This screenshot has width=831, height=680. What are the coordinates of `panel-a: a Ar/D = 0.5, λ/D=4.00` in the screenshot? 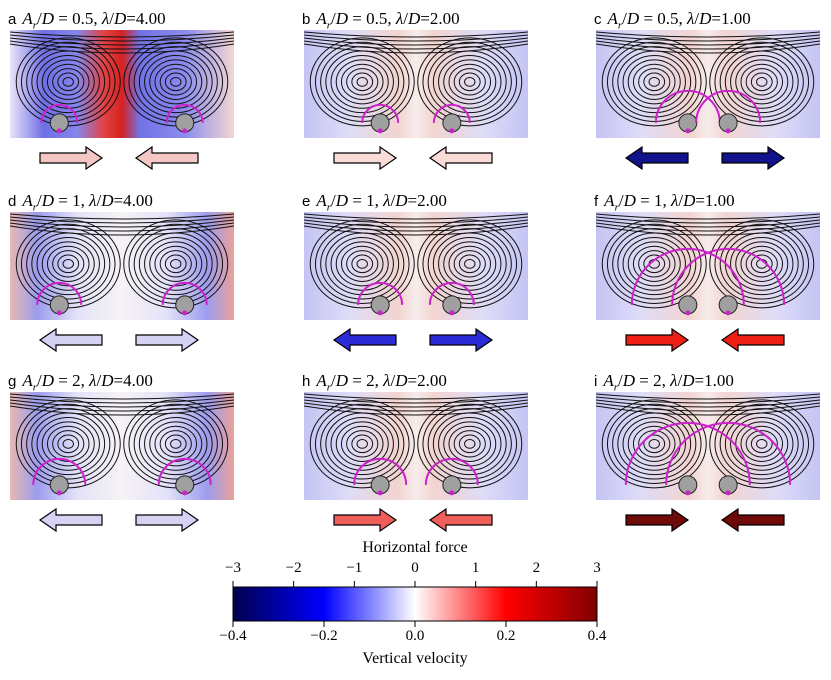 It's located at (121, 89).